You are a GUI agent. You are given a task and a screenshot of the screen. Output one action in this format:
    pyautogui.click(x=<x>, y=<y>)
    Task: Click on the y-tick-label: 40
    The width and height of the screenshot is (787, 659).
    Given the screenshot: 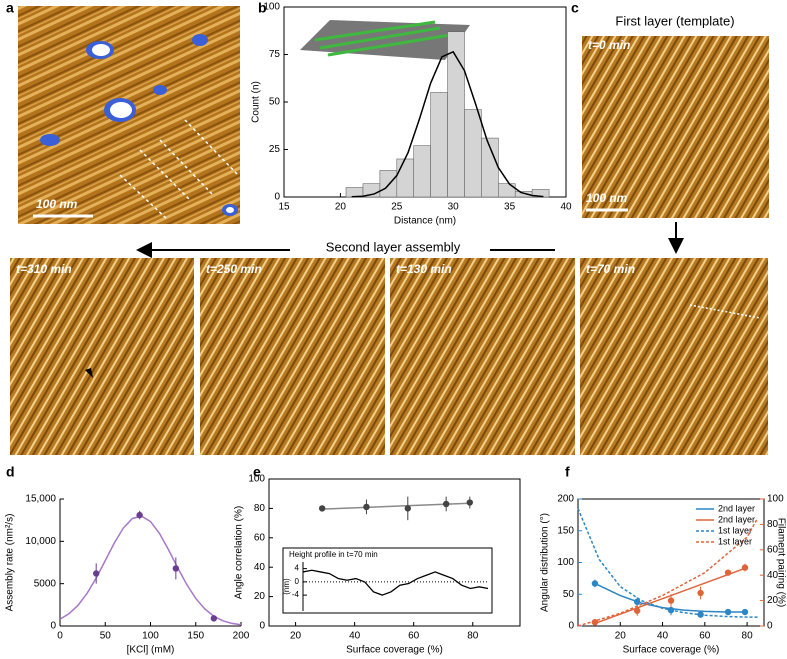 What is the action you would take?
    pyautogui.click(x=260, y=567)
    